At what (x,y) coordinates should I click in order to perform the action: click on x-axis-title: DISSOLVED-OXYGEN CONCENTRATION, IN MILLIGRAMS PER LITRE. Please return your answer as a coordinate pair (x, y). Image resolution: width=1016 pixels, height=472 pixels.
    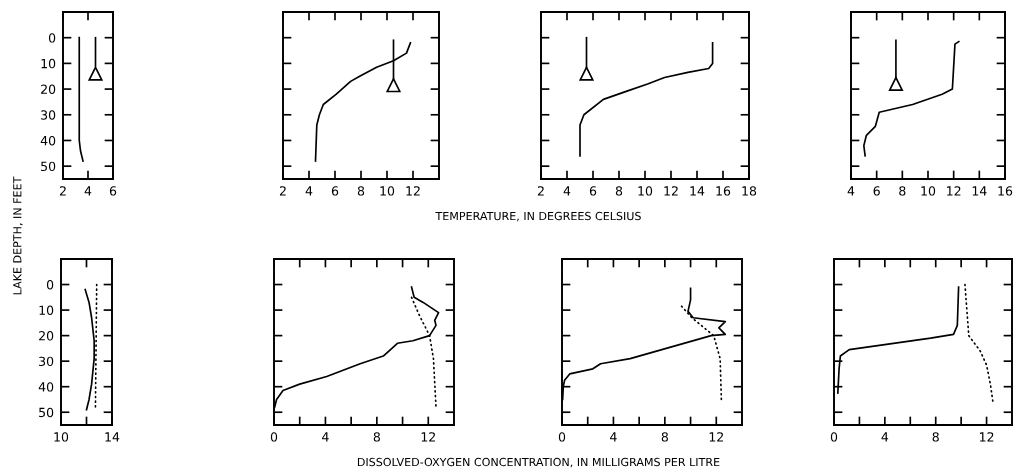
    Looking at the image, I should click on (538, 462).